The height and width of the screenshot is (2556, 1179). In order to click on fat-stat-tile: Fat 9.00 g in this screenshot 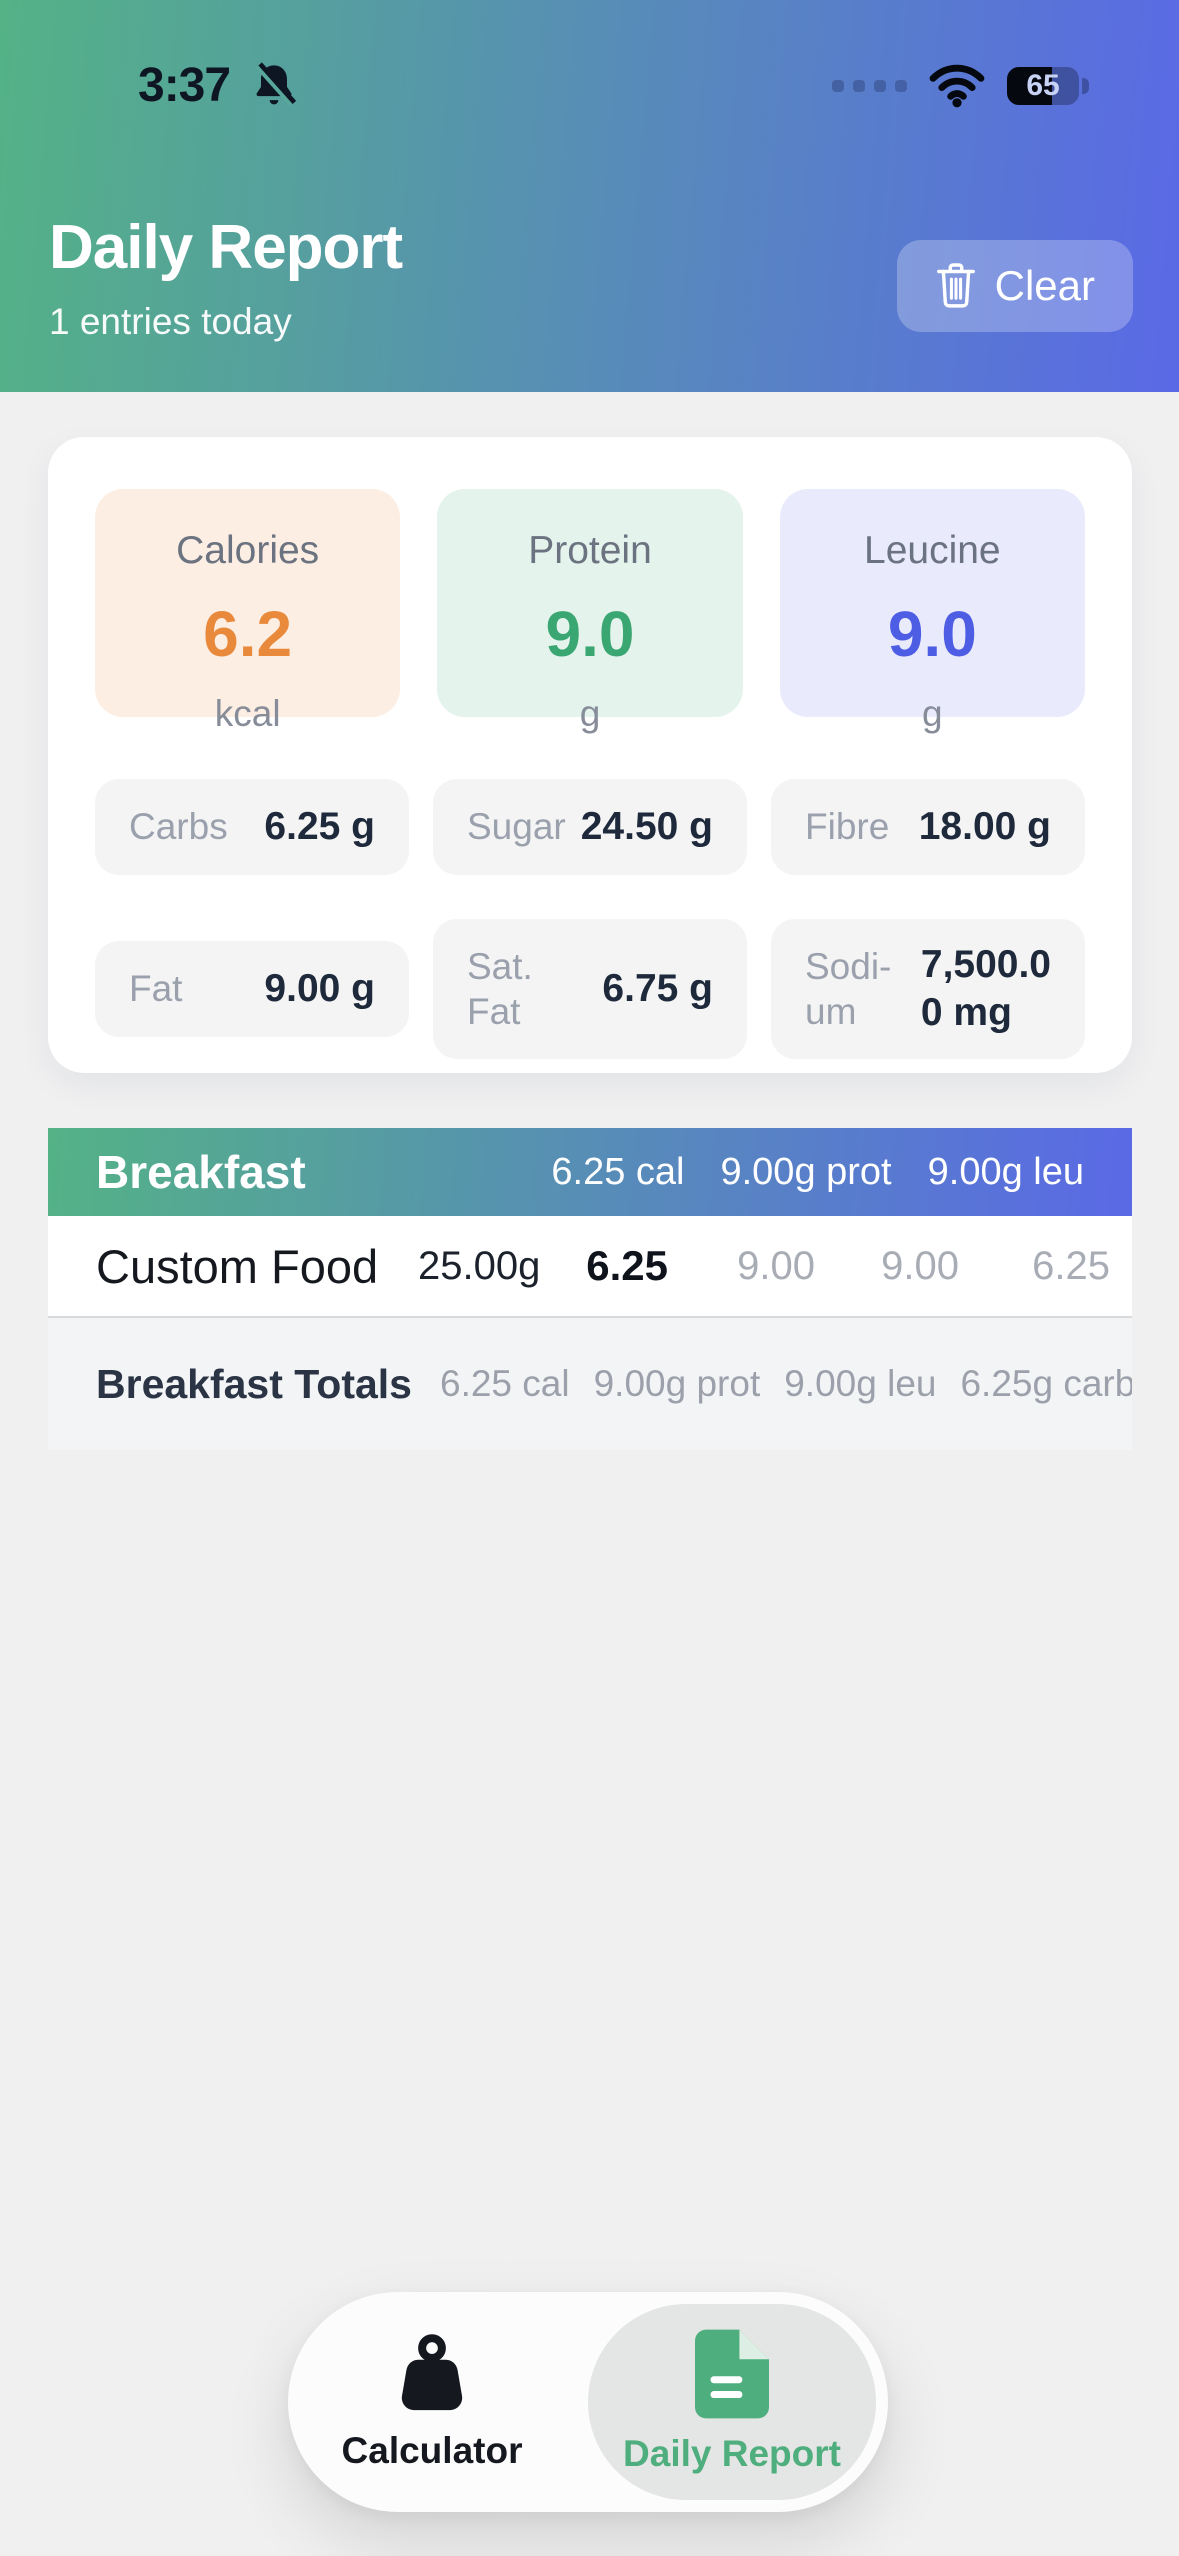, I will do `click(252, 989)`.